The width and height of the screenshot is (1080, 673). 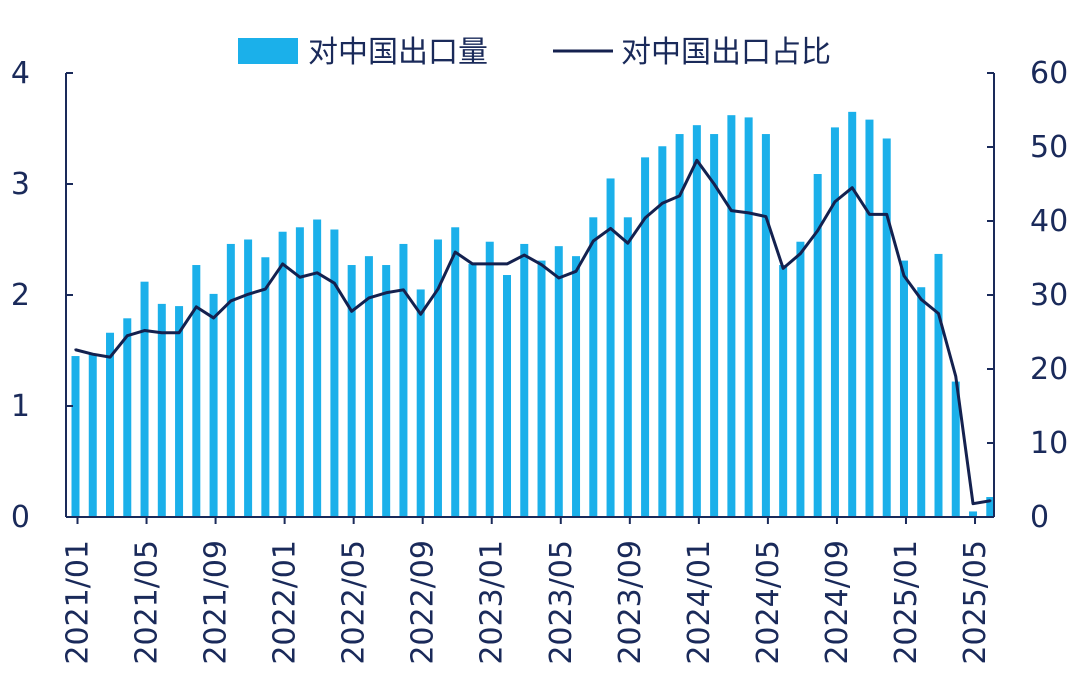 I want to click on line-point-2024/01, so click(x=697, y=160).